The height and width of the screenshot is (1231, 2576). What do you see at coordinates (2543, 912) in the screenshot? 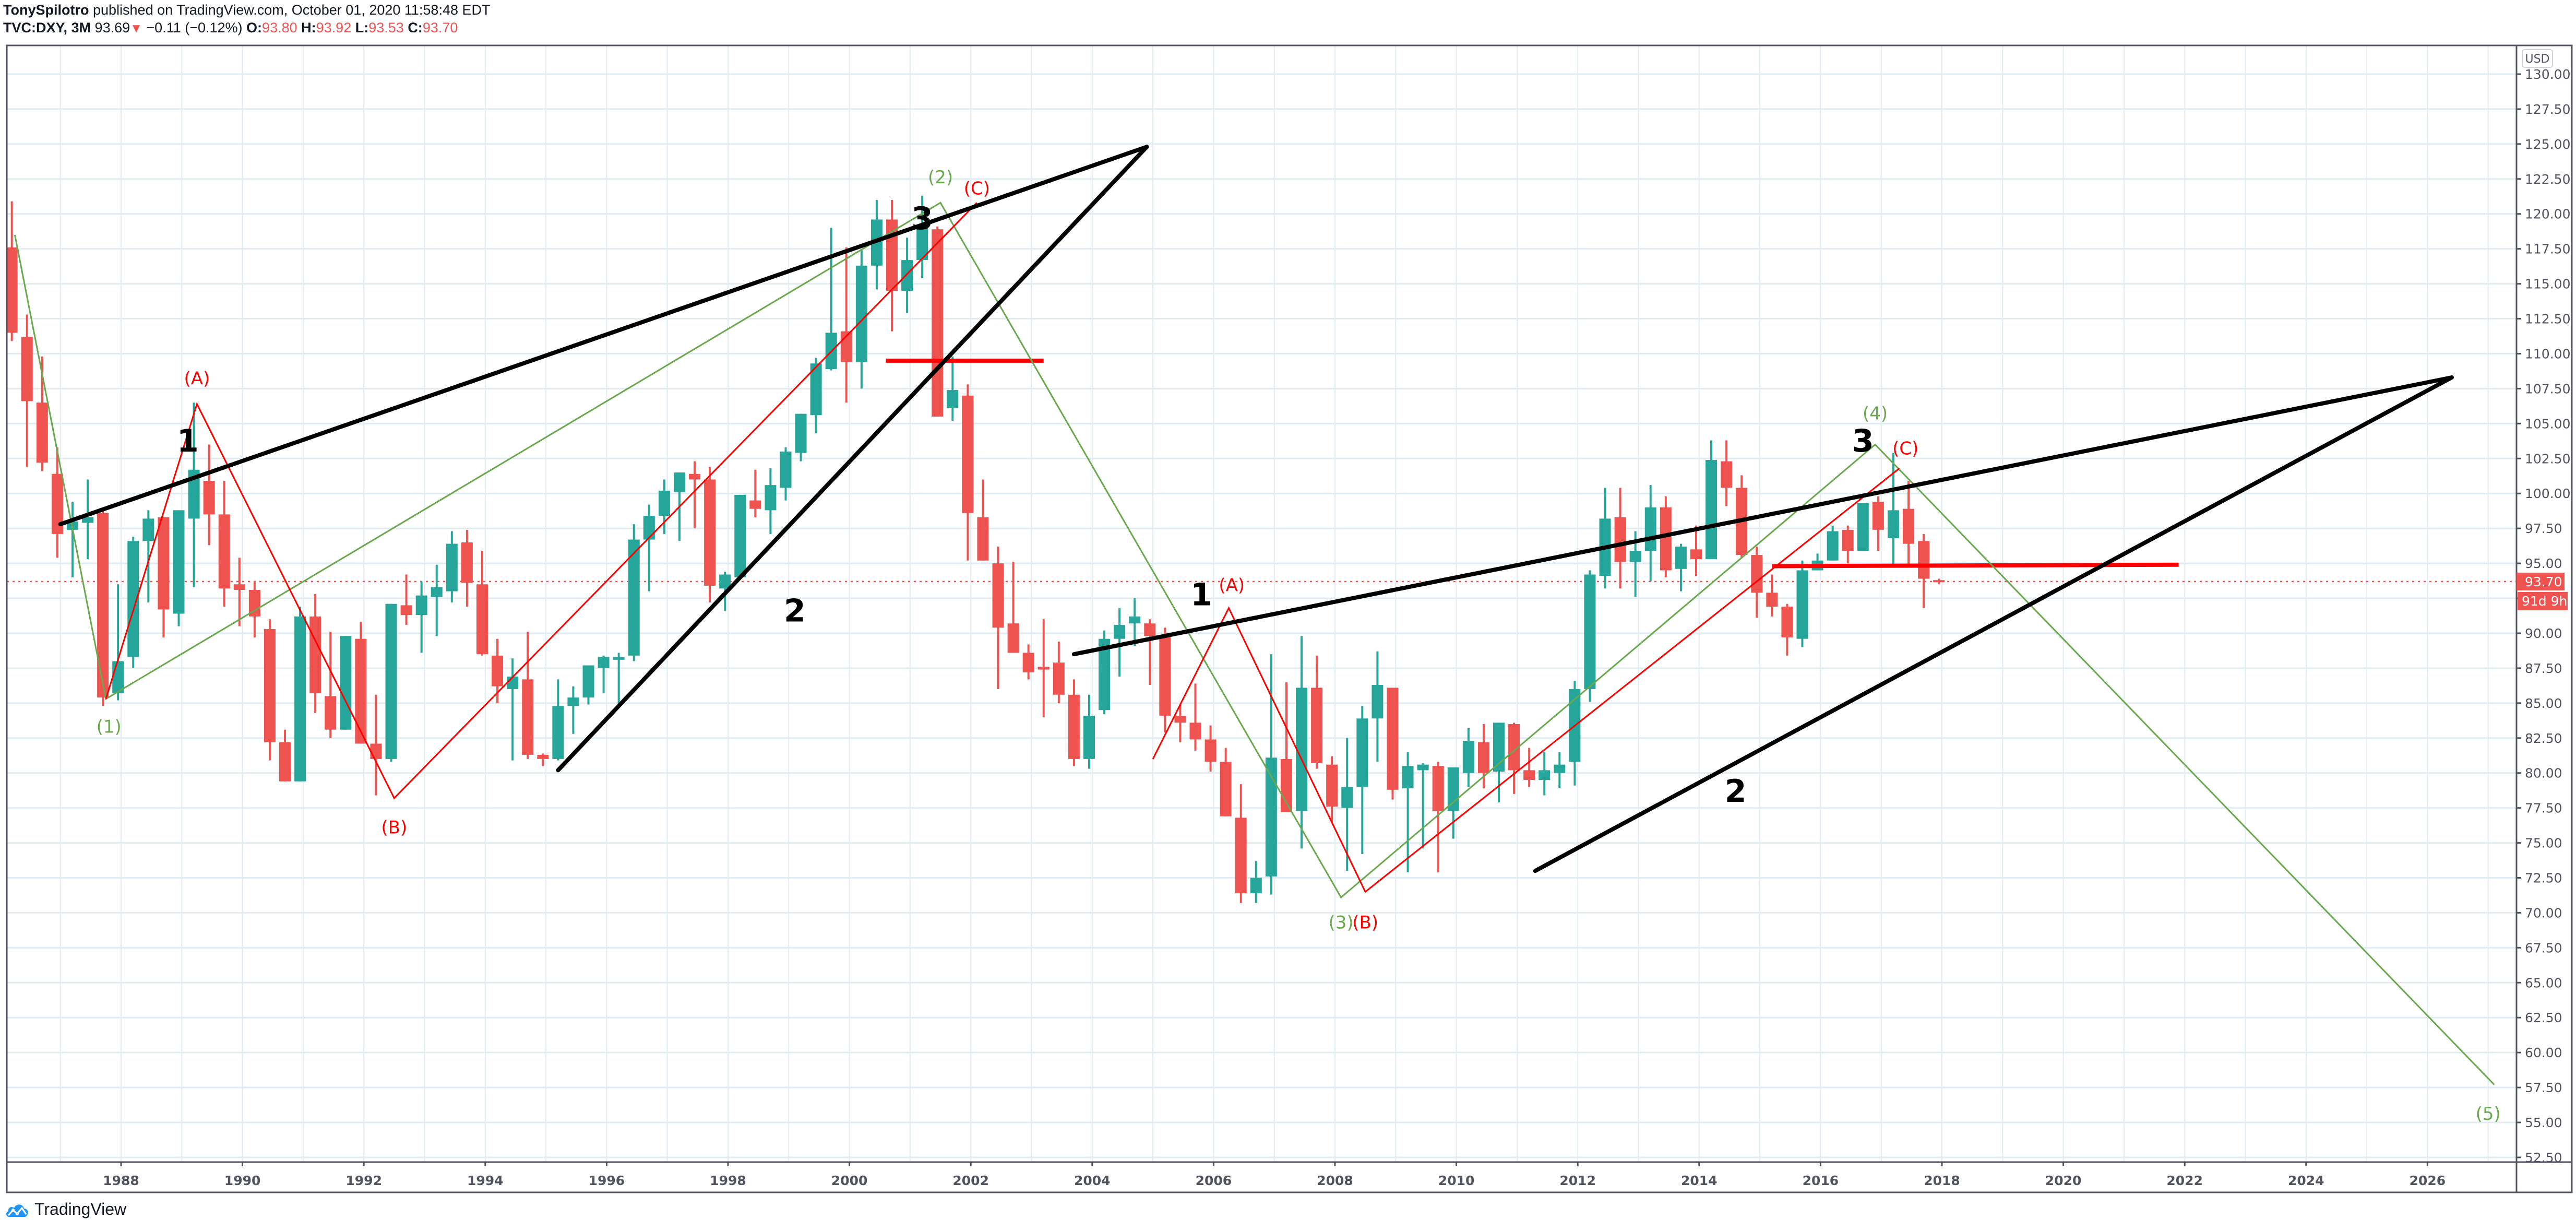
I see `price-tick-label: 70.00` at bounding box center [2543, 912].